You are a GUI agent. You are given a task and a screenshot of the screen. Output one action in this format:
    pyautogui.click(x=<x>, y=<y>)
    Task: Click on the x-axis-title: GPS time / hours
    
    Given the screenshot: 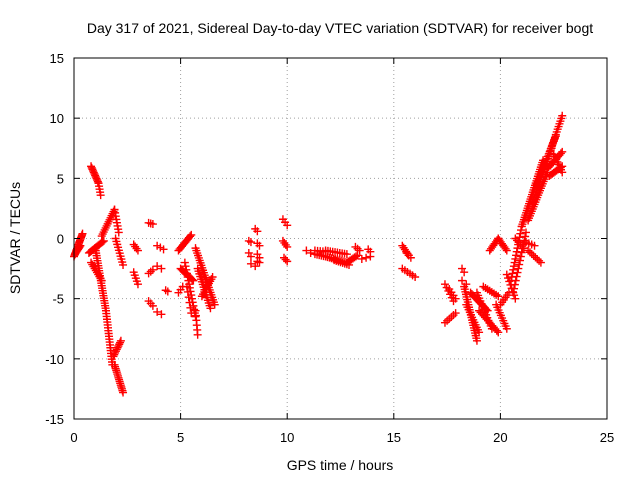 What is the action you would take?
    pyautogui.click(x=340, y=465)
    